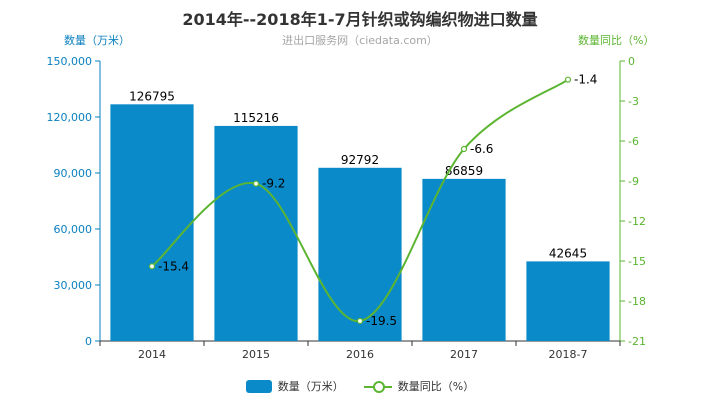 The image size is (720, 400). I want to click on legend-line-swatch, so click(377, 386).